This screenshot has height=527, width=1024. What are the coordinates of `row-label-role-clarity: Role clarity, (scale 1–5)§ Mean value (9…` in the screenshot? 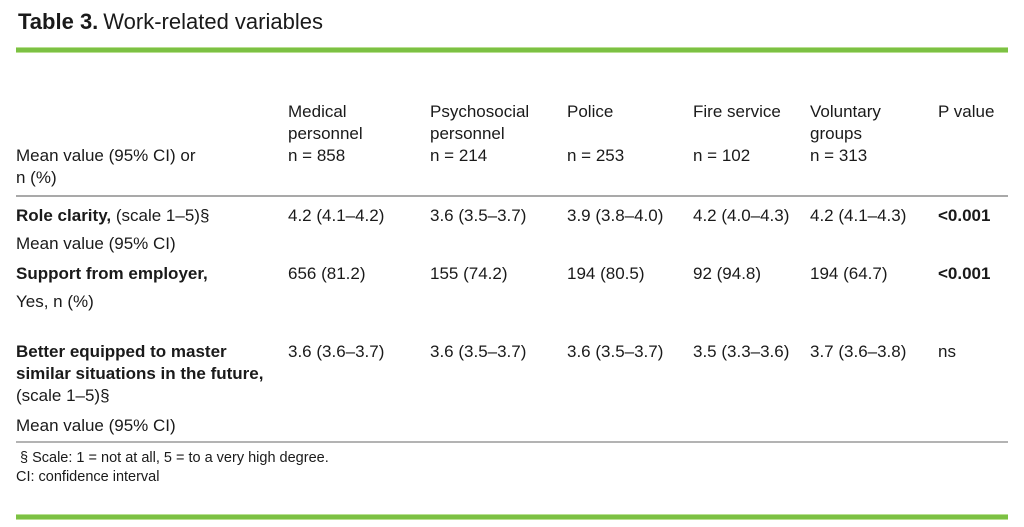 It's located at (152, 225).